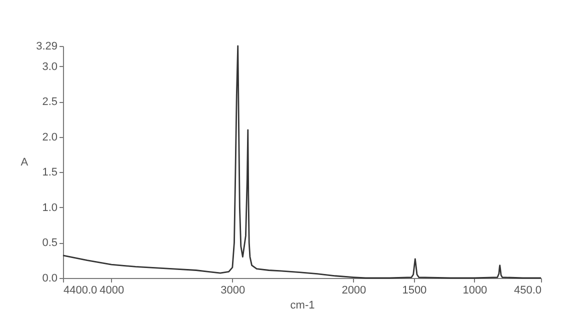 The image size is (578, 332). I want to click on x-tick-label: 1500, so click(414, 290).